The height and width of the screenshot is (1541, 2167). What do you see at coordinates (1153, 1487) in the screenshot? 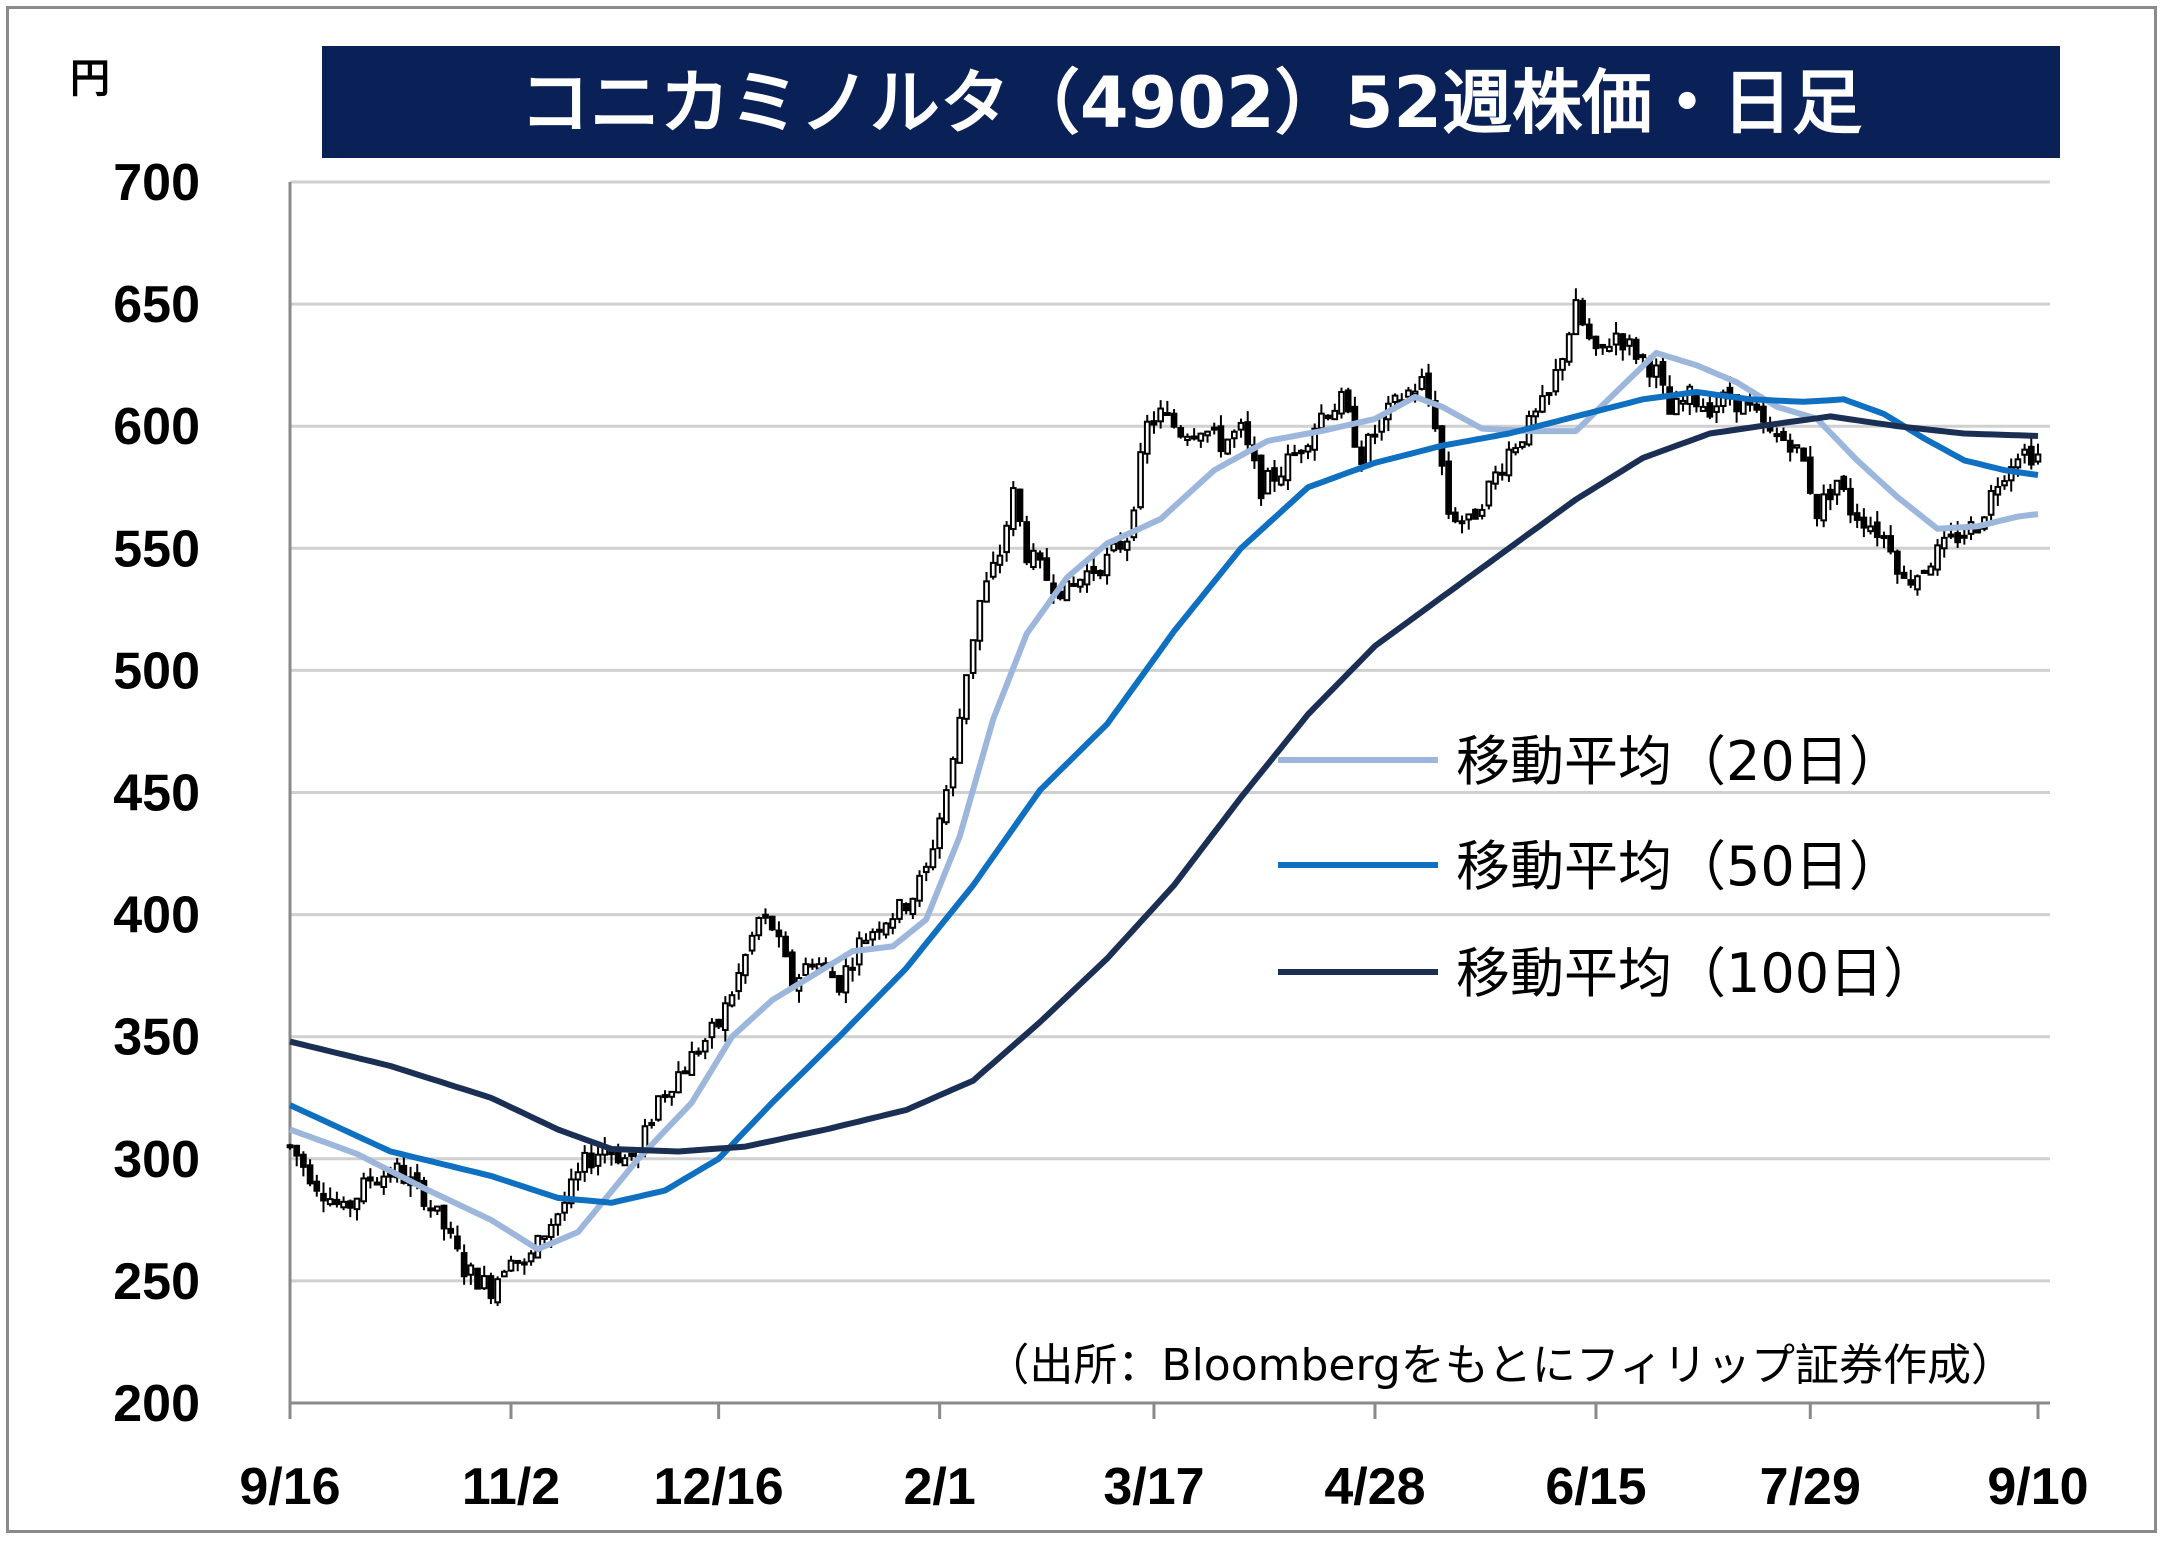
I see `x-tick-label: 3/17` at bounding box center [1153, 1487].